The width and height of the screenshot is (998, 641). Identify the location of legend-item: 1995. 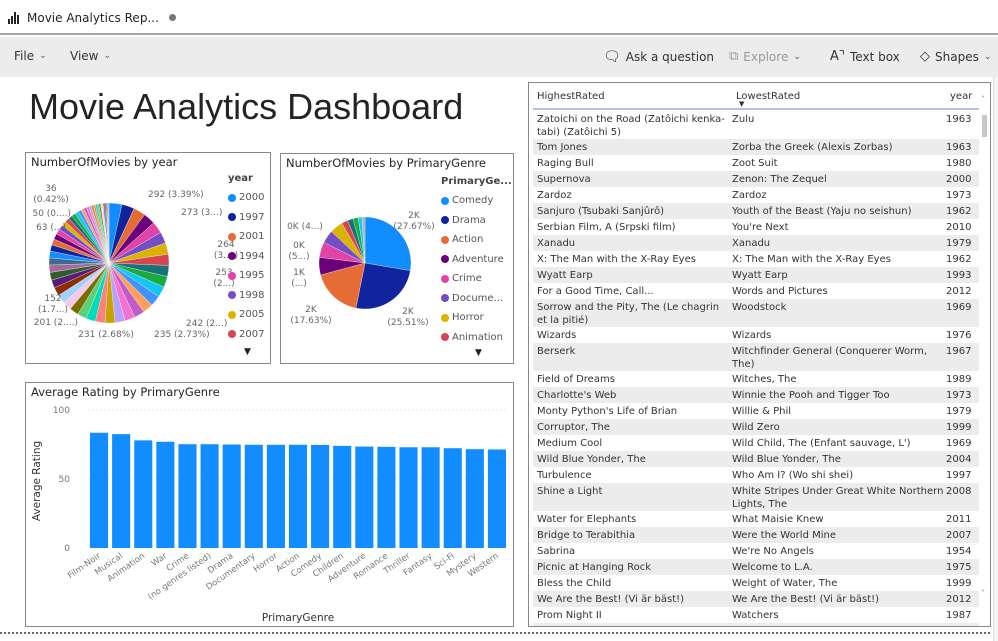
(246, 276).